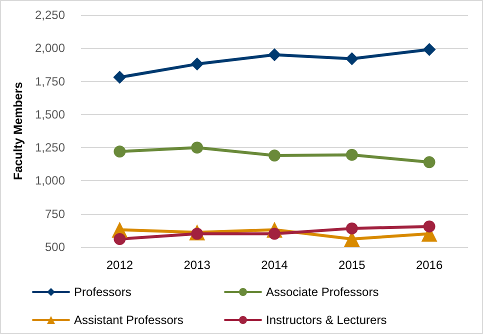 Image resolution: width=483 pixels, height=334 pixels. Describe the element at coordinates (429, 265) in the screenshot. I see `x-tick-label: 2016` at that location.